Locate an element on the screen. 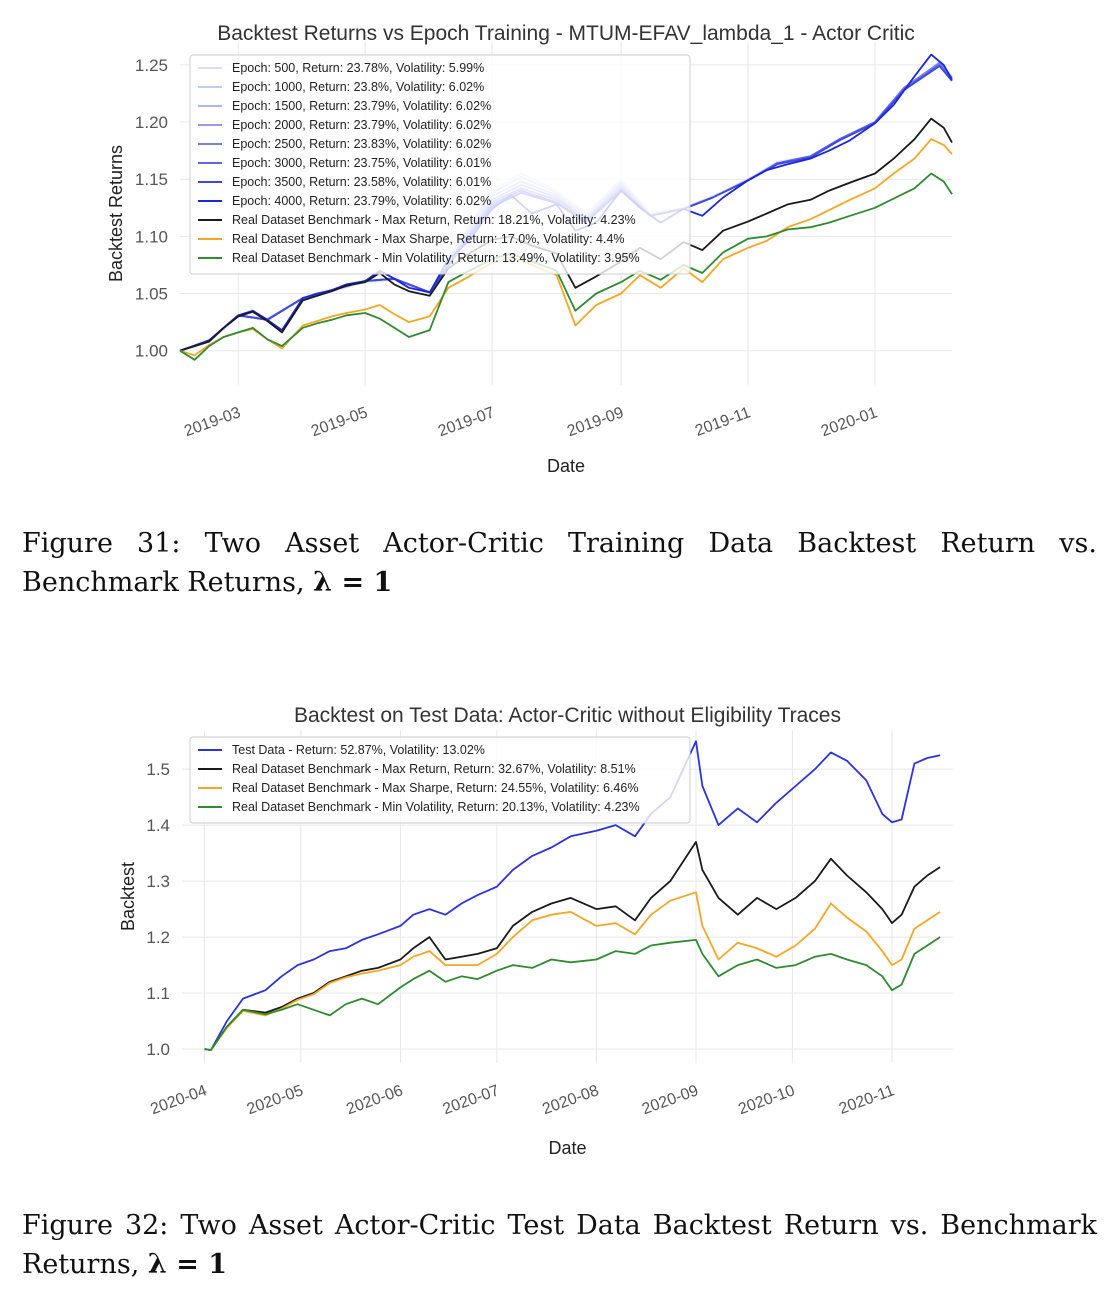  x-tick-label: 2019-07 is located at coordinates (466, 422).